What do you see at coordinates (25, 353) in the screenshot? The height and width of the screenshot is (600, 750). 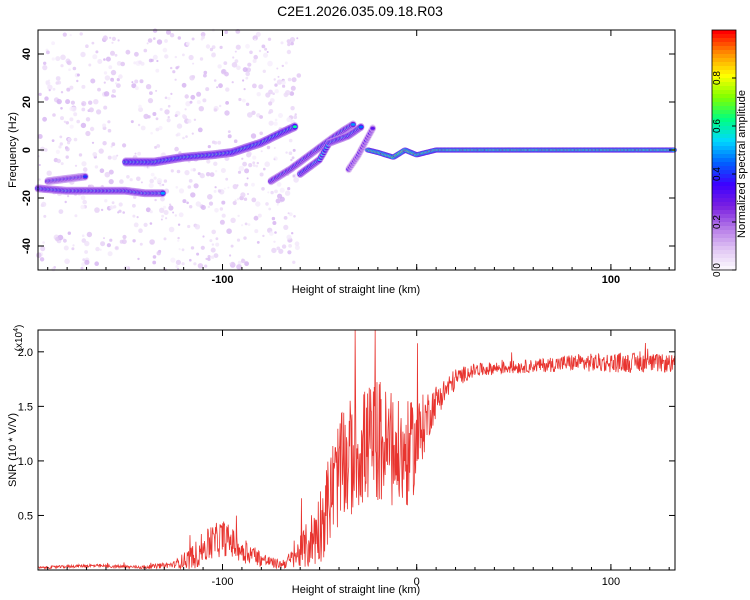 I see `snr-y-tick-label: 2.0` at bounding box center [25, 353].